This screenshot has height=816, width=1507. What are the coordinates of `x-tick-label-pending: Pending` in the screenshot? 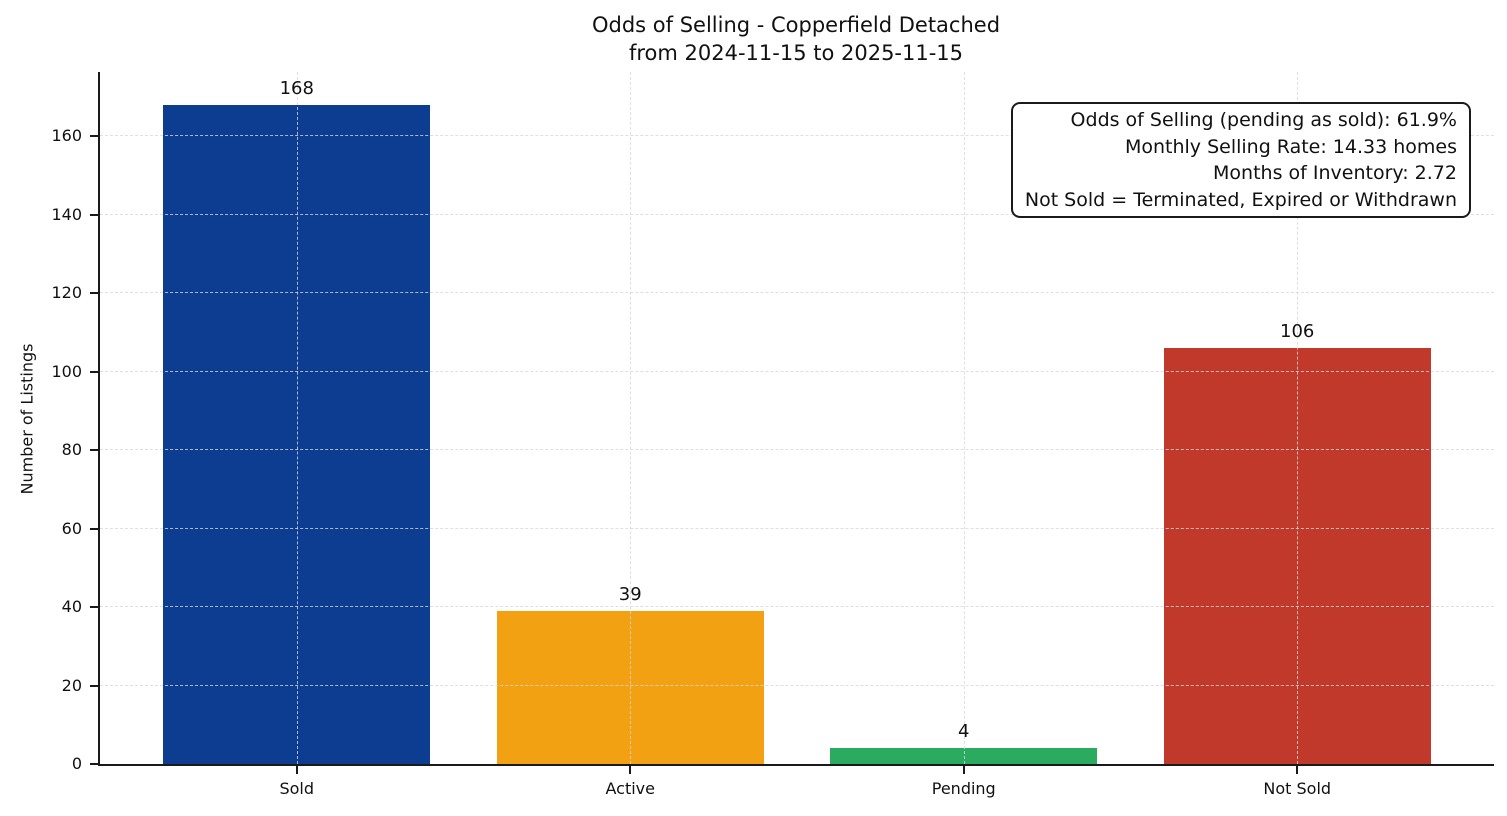 It's located at (963, 788).